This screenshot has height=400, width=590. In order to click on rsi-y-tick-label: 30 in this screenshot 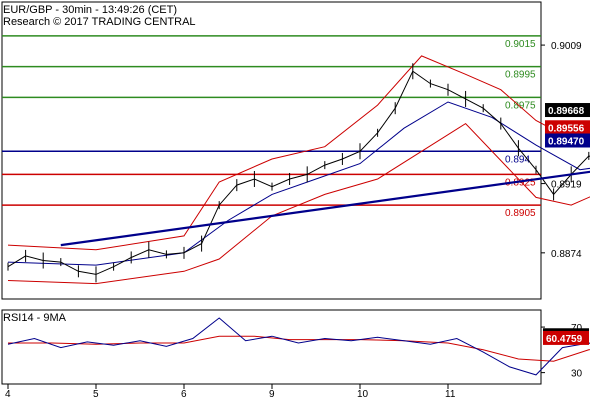, I will do `click(577, 374)`.